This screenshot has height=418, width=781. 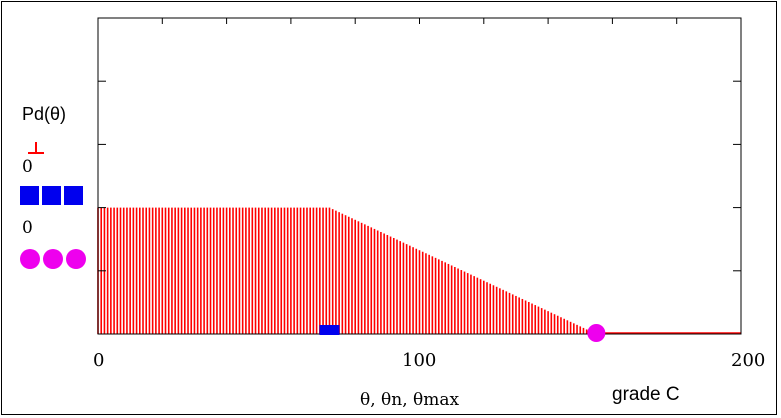 What do you see at coordinates (419, 21) in the screenshot?
I see `x-ticks` at bounding box center [419, 21].